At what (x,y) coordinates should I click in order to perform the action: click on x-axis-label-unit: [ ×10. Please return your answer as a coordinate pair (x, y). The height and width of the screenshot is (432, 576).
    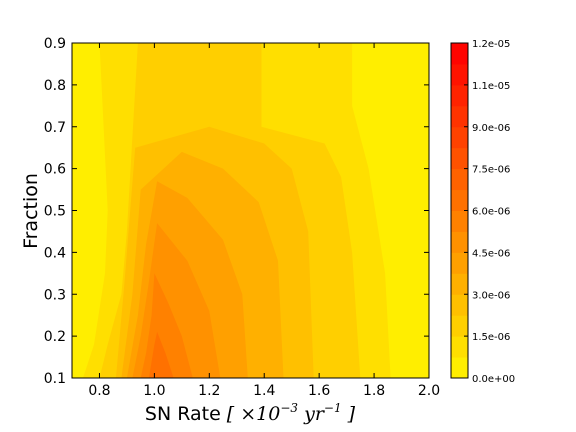
    Looking at the image, I should click on (254, 414).